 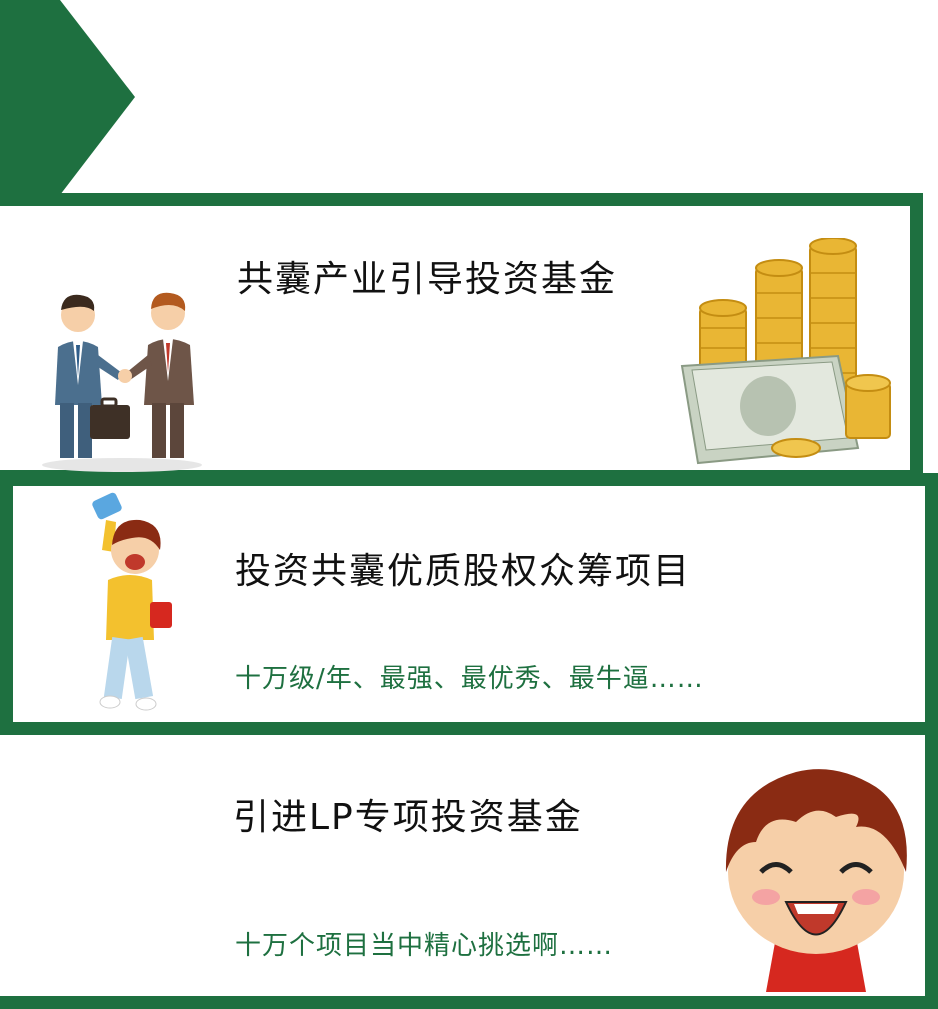 What do you see at coordinates (427, 279) in the screenshot?
I see `section-title-1: 共囊产业引导投资基金` at bounding box center [427, 279].